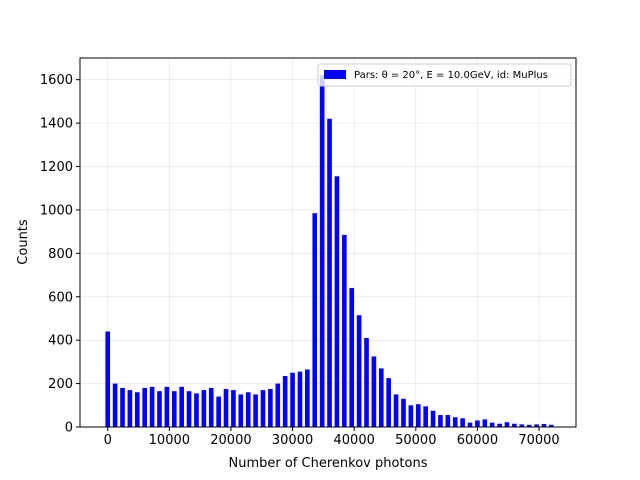 This screenshot has width=640, height=480. What do you see at coordinates (108, 440) in the screenshot?
I see `x-tick-label: 0` at bounding box center [108, 440].